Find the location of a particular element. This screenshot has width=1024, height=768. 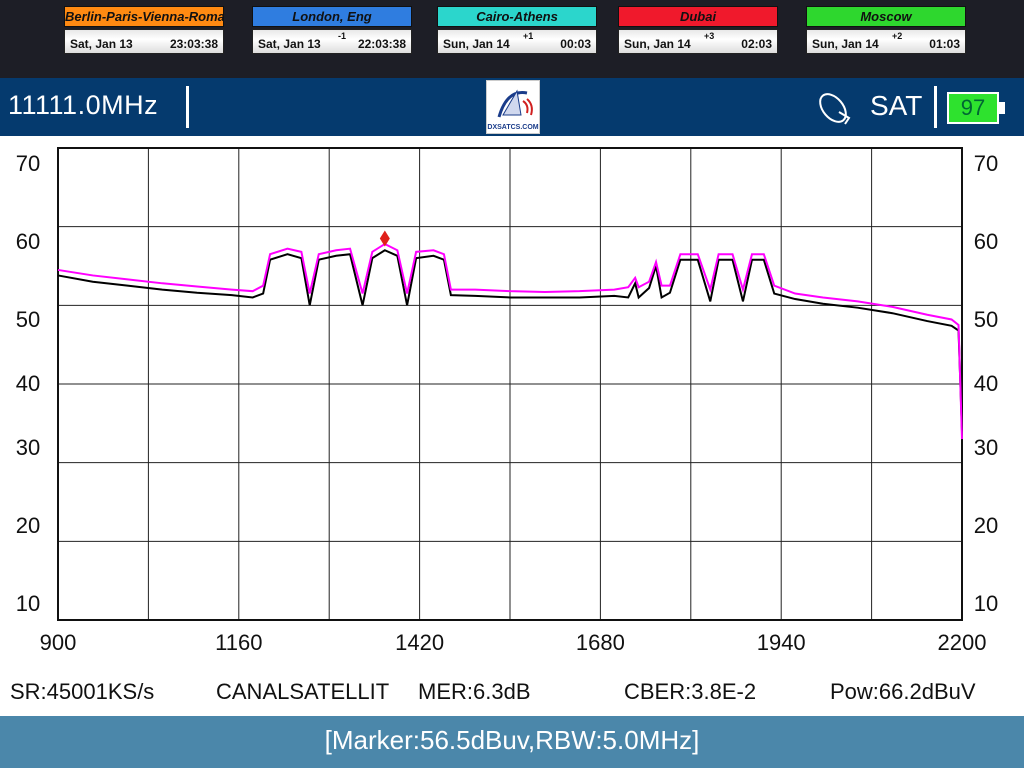

clock-time: 00:03 is located at coordinates (575, 44).